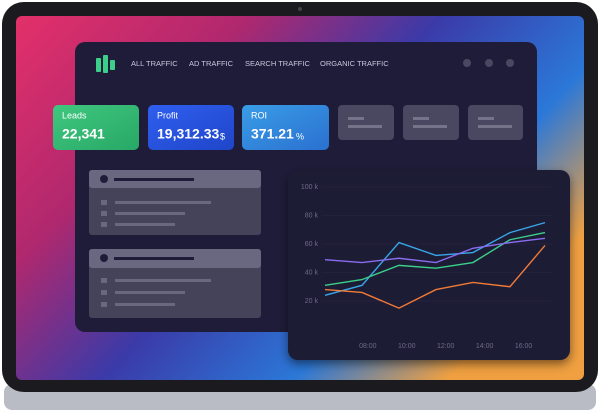 Image resolution: width=600 pixels, height=413 pixels. What do you see at coordinates (485, 346) in the screenshot?
I see `x-tick-label: 14:00` at bounding box center [485, 346].